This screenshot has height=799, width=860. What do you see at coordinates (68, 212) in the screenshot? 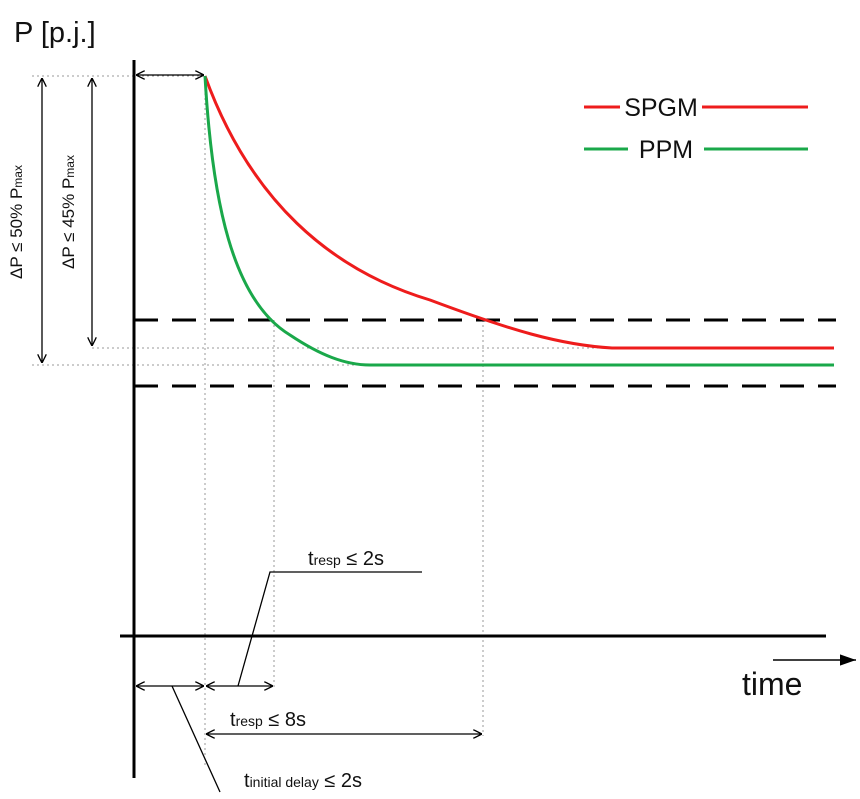
I see `dp45-label: ΔP ≤ 45% Pmax` at bounding box center [68, 212].